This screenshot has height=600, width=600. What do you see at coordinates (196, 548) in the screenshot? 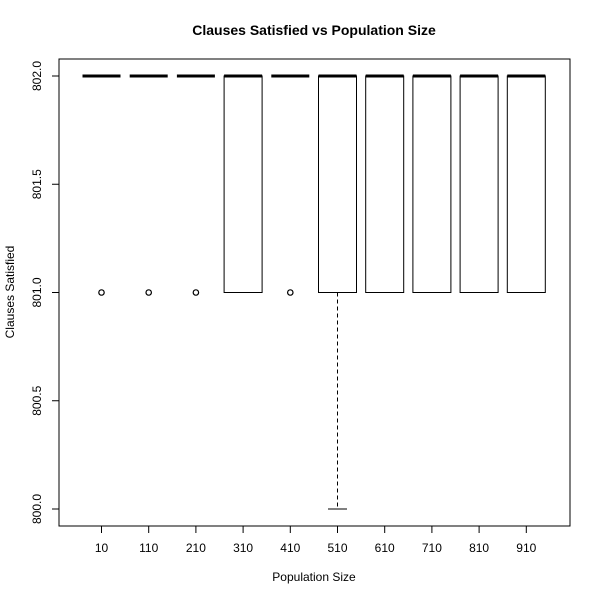
I see `x-tick-label: 210` at bounding box center [196, 548].